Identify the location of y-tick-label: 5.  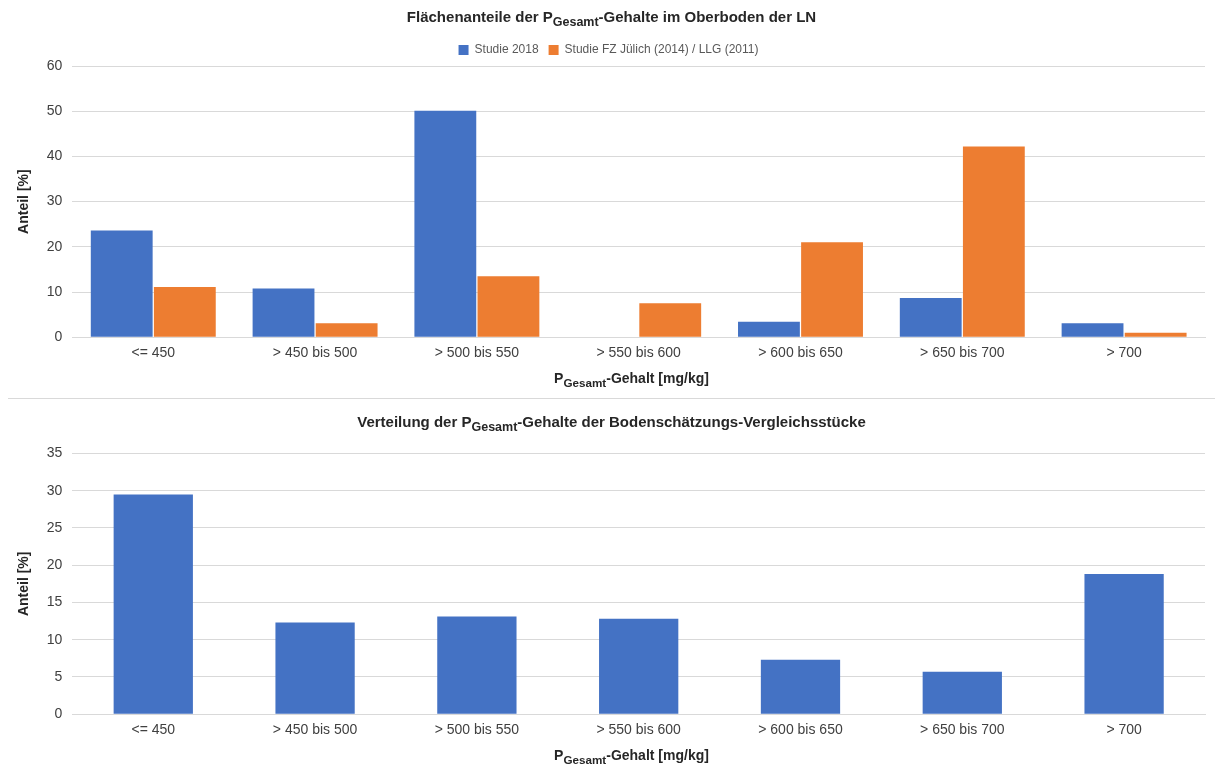
(58, 675).